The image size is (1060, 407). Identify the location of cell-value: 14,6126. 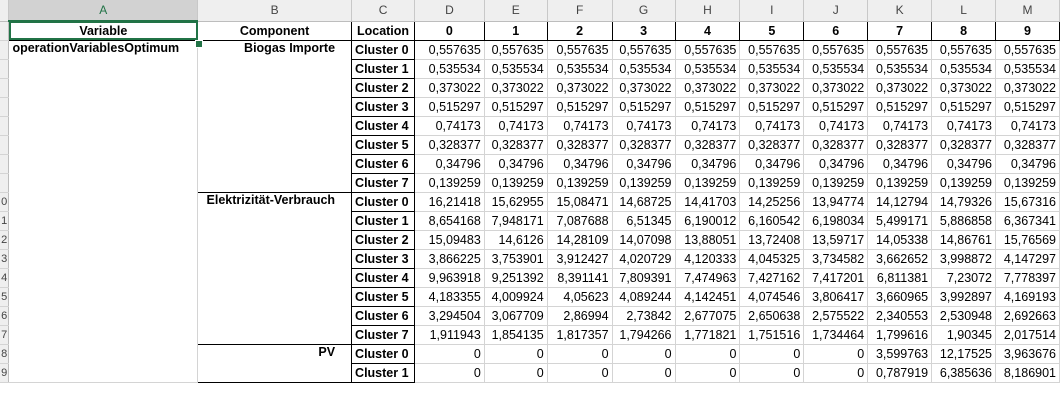
(516, 240).